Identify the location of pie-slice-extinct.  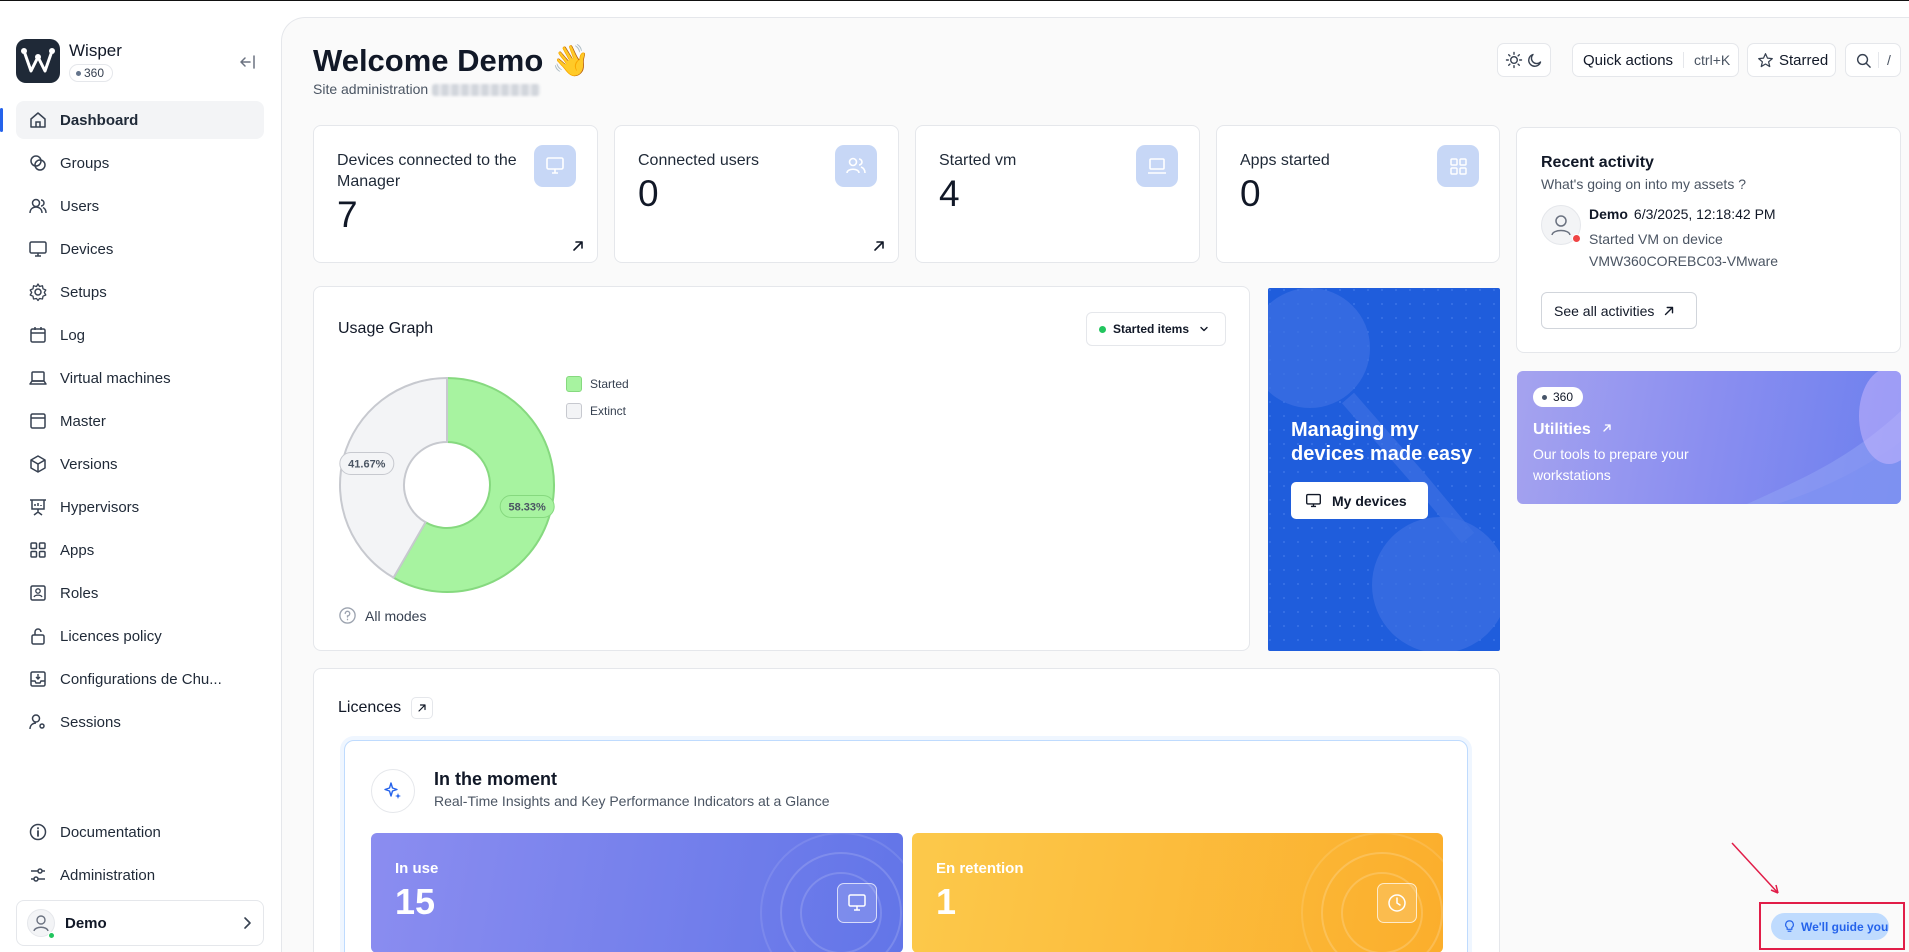
(393, 478).